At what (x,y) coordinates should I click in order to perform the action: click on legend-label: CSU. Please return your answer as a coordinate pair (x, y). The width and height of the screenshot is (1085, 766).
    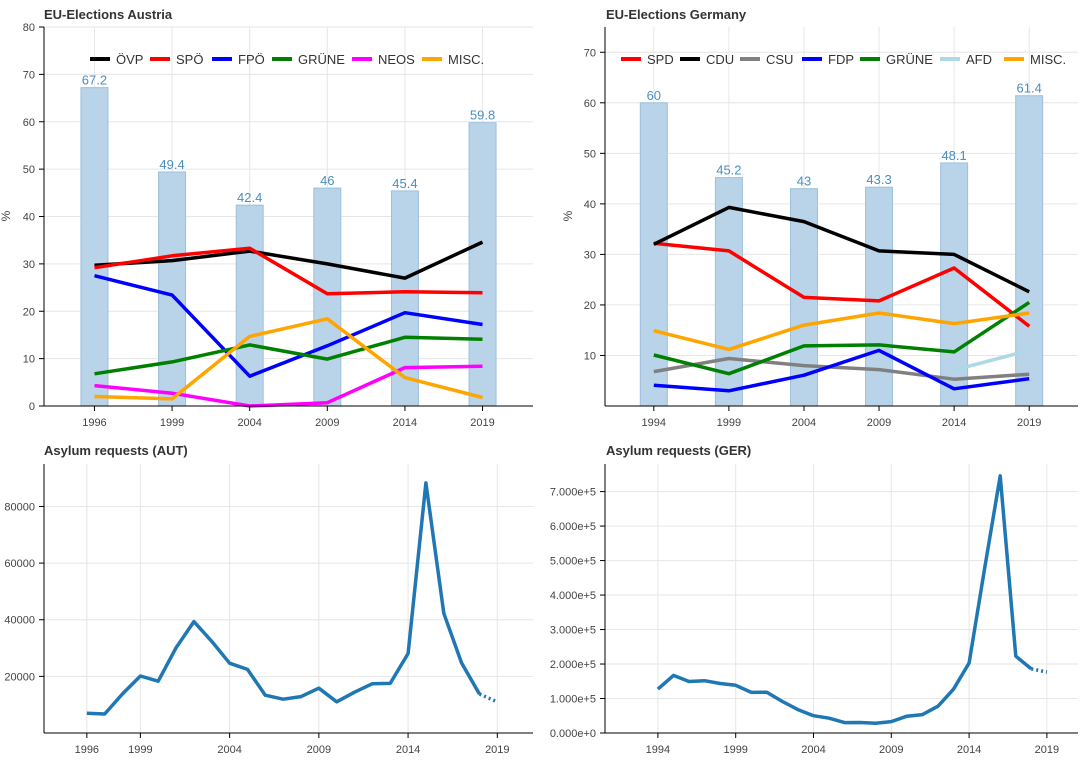
    Looking at the image, I should click on (779, 59).